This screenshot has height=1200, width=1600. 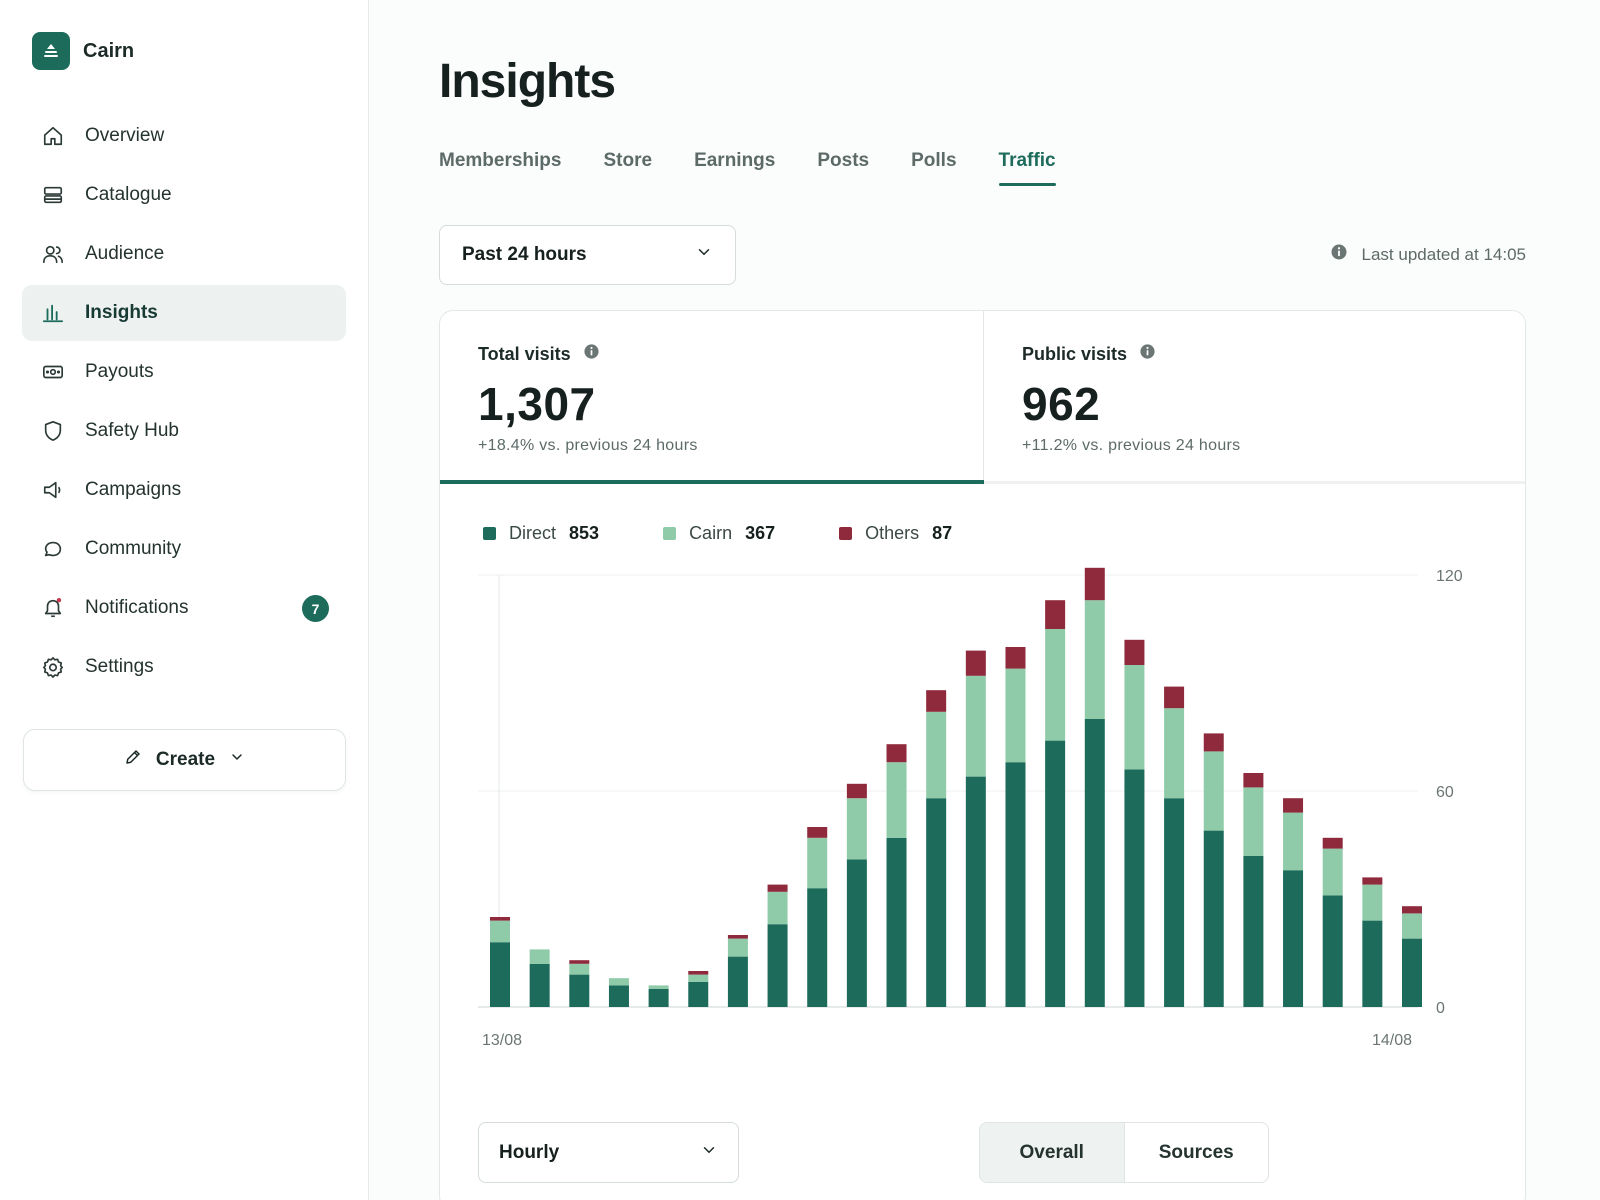 I want to click on time-range-select: Past 24 hours, so click(x=587, y=255).